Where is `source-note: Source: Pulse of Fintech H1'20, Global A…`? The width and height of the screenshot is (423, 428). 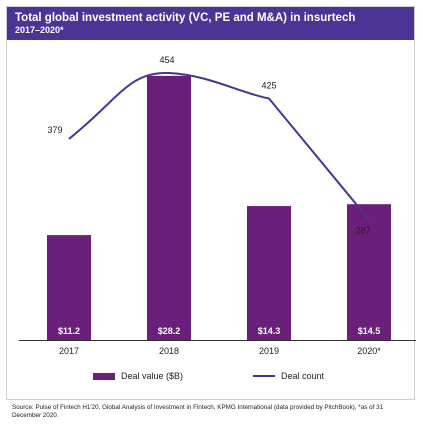
source-note: Source: Pulse of Fintech H1'20, Global A… is located at coordinates (198, 411).